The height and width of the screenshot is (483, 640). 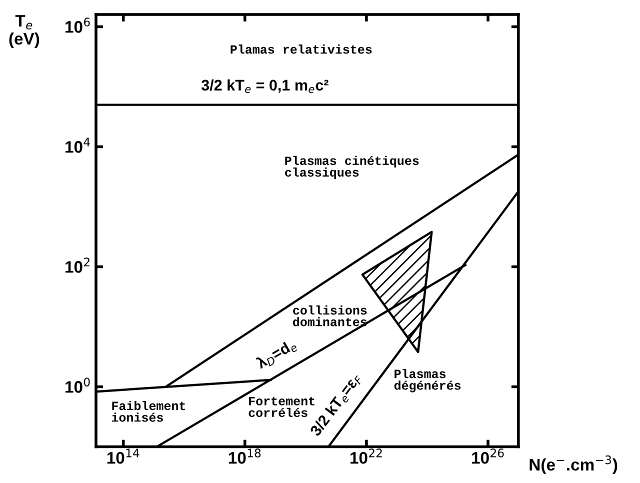 What do you see at coordinates (281, 407) in the screenshot?
I see `annotation: Fortement corrélés` at bounding box center [281, 407].